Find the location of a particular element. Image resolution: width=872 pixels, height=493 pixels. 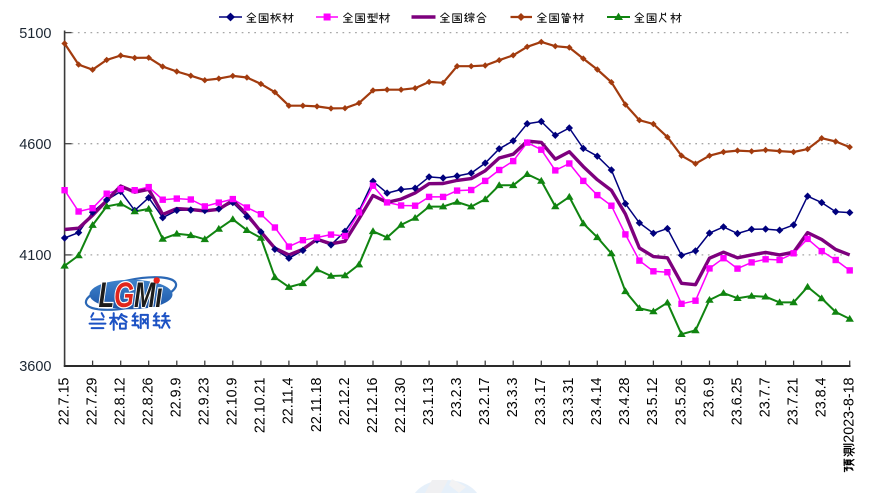

svg-text: 23.3.31 is located at coordinates (569, 401).